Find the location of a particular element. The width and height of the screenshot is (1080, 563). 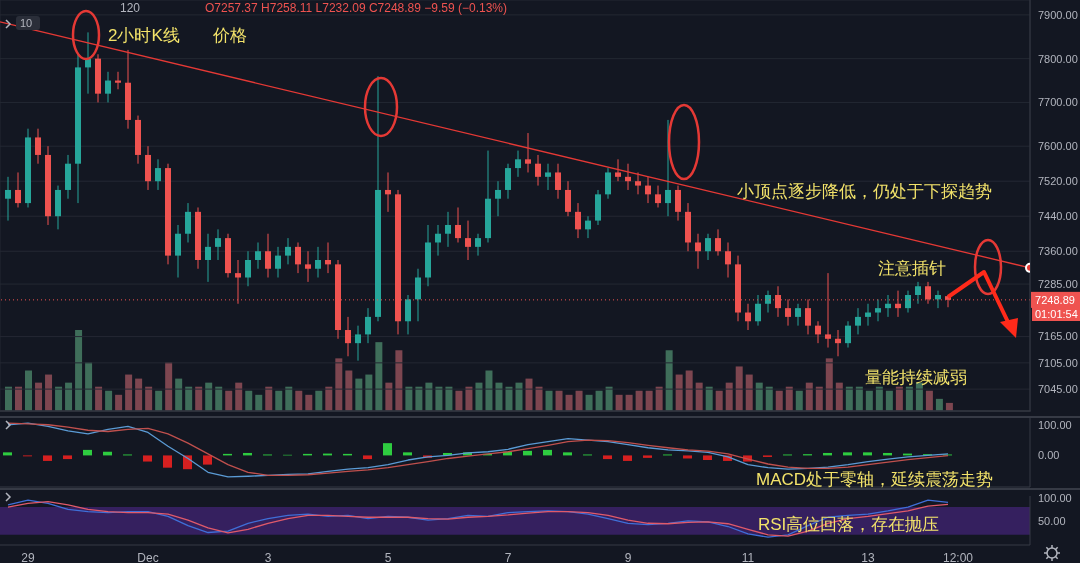

y-tick-label: 50.00 is located at coordinates (1052, 520).